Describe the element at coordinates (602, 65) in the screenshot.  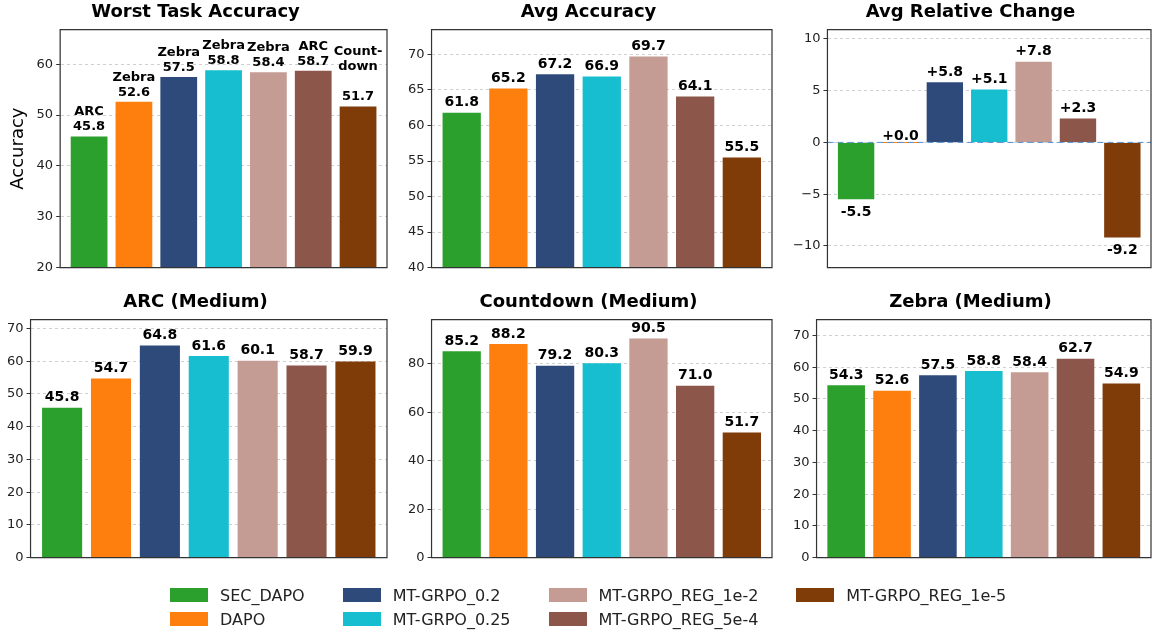
I see `data-label: 66.9` at that location.